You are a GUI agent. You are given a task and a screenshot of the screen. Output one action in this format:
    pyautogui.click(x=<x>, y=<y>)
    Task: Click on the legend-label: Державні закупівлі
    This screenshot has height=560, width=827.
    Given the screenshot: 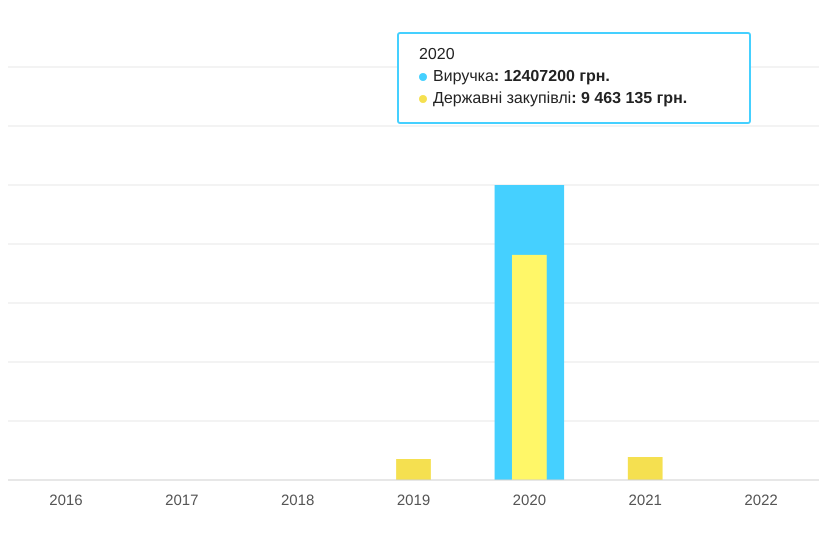 What is the action you would take?
    pyautogui.click(x=502, y=98)
    